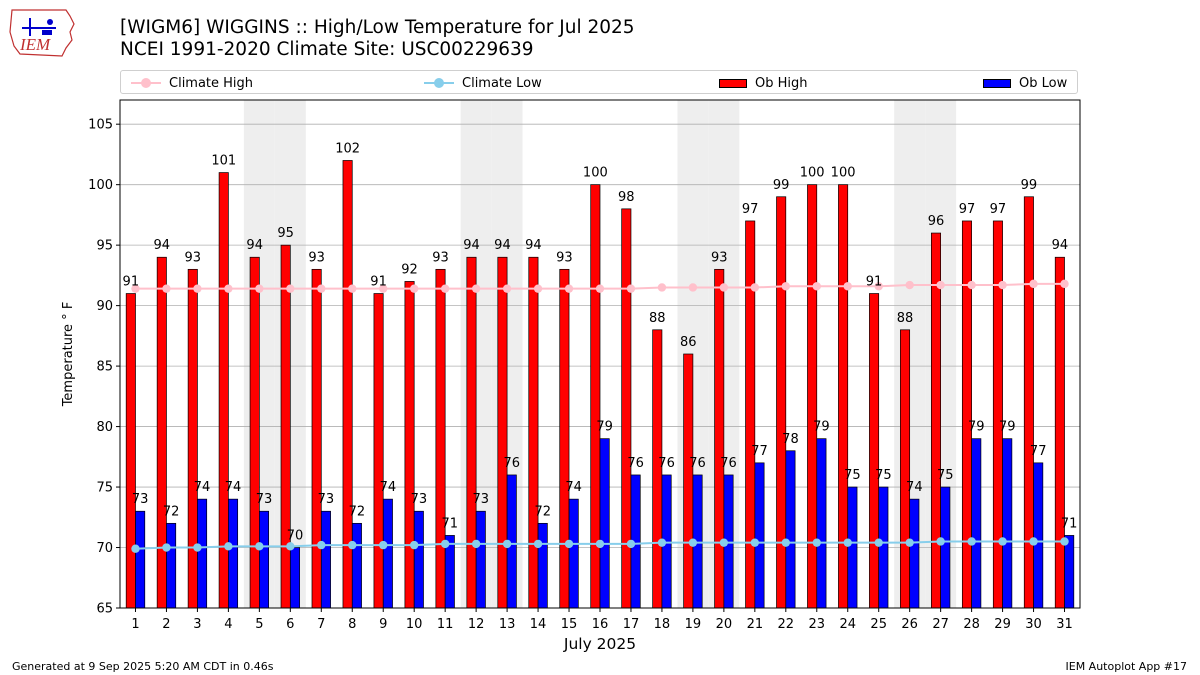  What do you see at coordinates (599, 82) in the screenshot?
I see `legend: Climate High Climate Low Ob High Ob Low` at bounding box center [599, 82].